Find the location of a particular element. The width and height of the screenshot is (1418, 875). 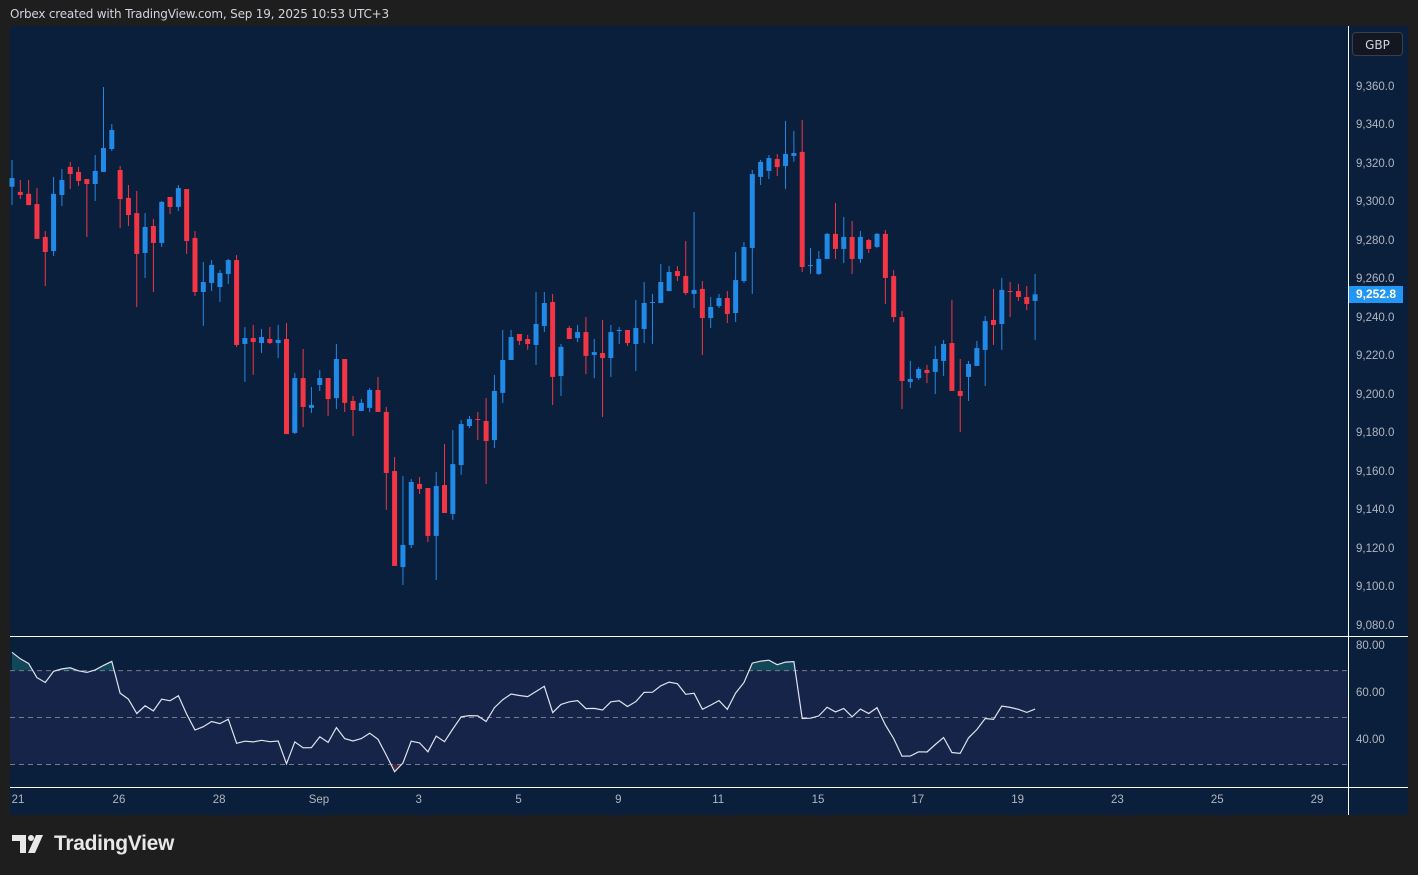

time-tick-label: Sep is located at coordinates (319, 800).